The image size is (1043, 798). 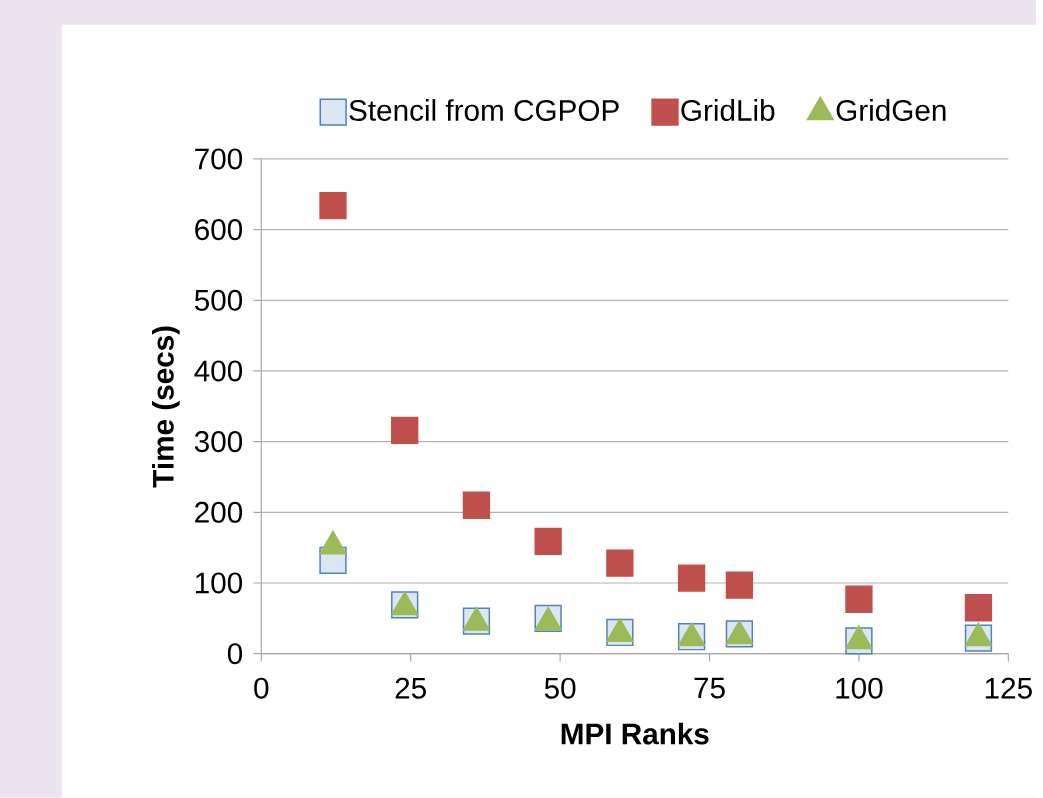 I want to click on x-tick-label: 0, so click(x=261, y=688).